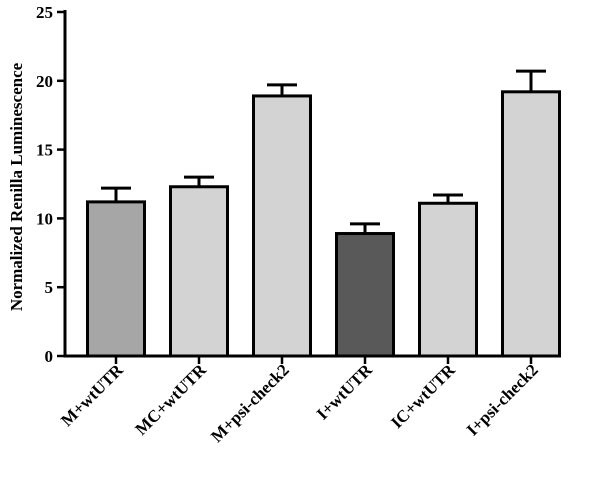  I want to click on y-axis-label: Normalized Renilla Luminescence, so click(16, 186).